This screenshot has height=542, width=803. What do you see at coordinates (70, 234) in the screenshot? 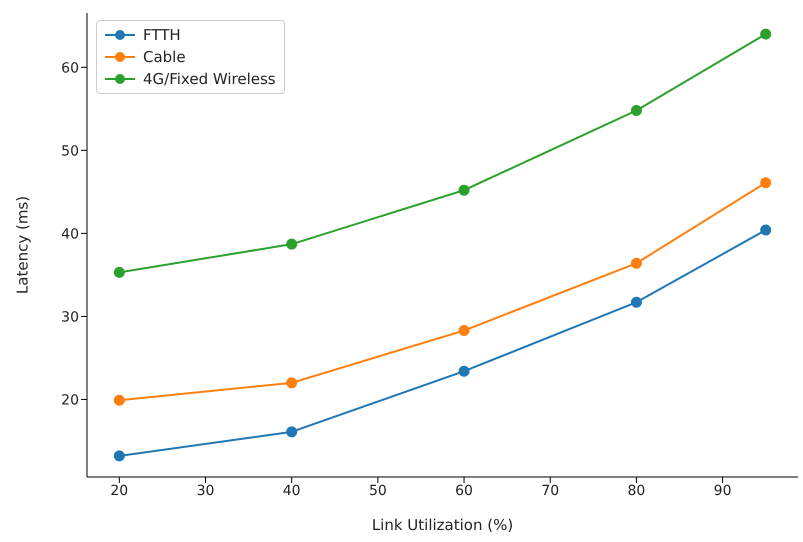
I see `y-tick-label: 40` at bounding box center [70, 234].